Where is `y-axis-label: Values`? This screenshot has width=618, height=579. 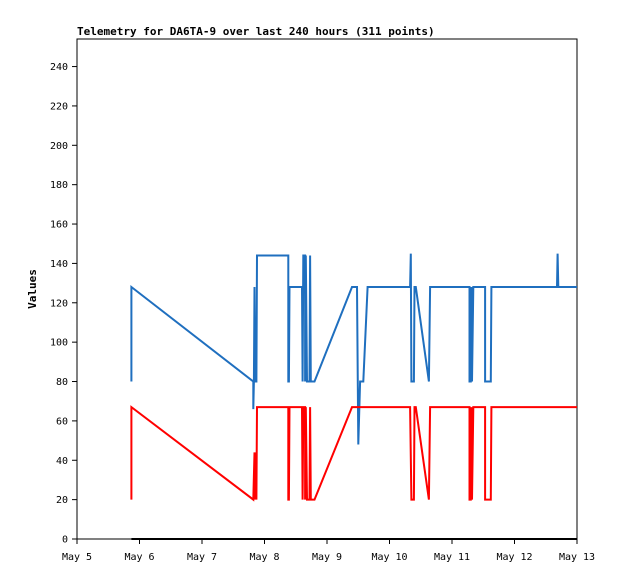 y-axis-label: Values is located at coordinates (32, 289).